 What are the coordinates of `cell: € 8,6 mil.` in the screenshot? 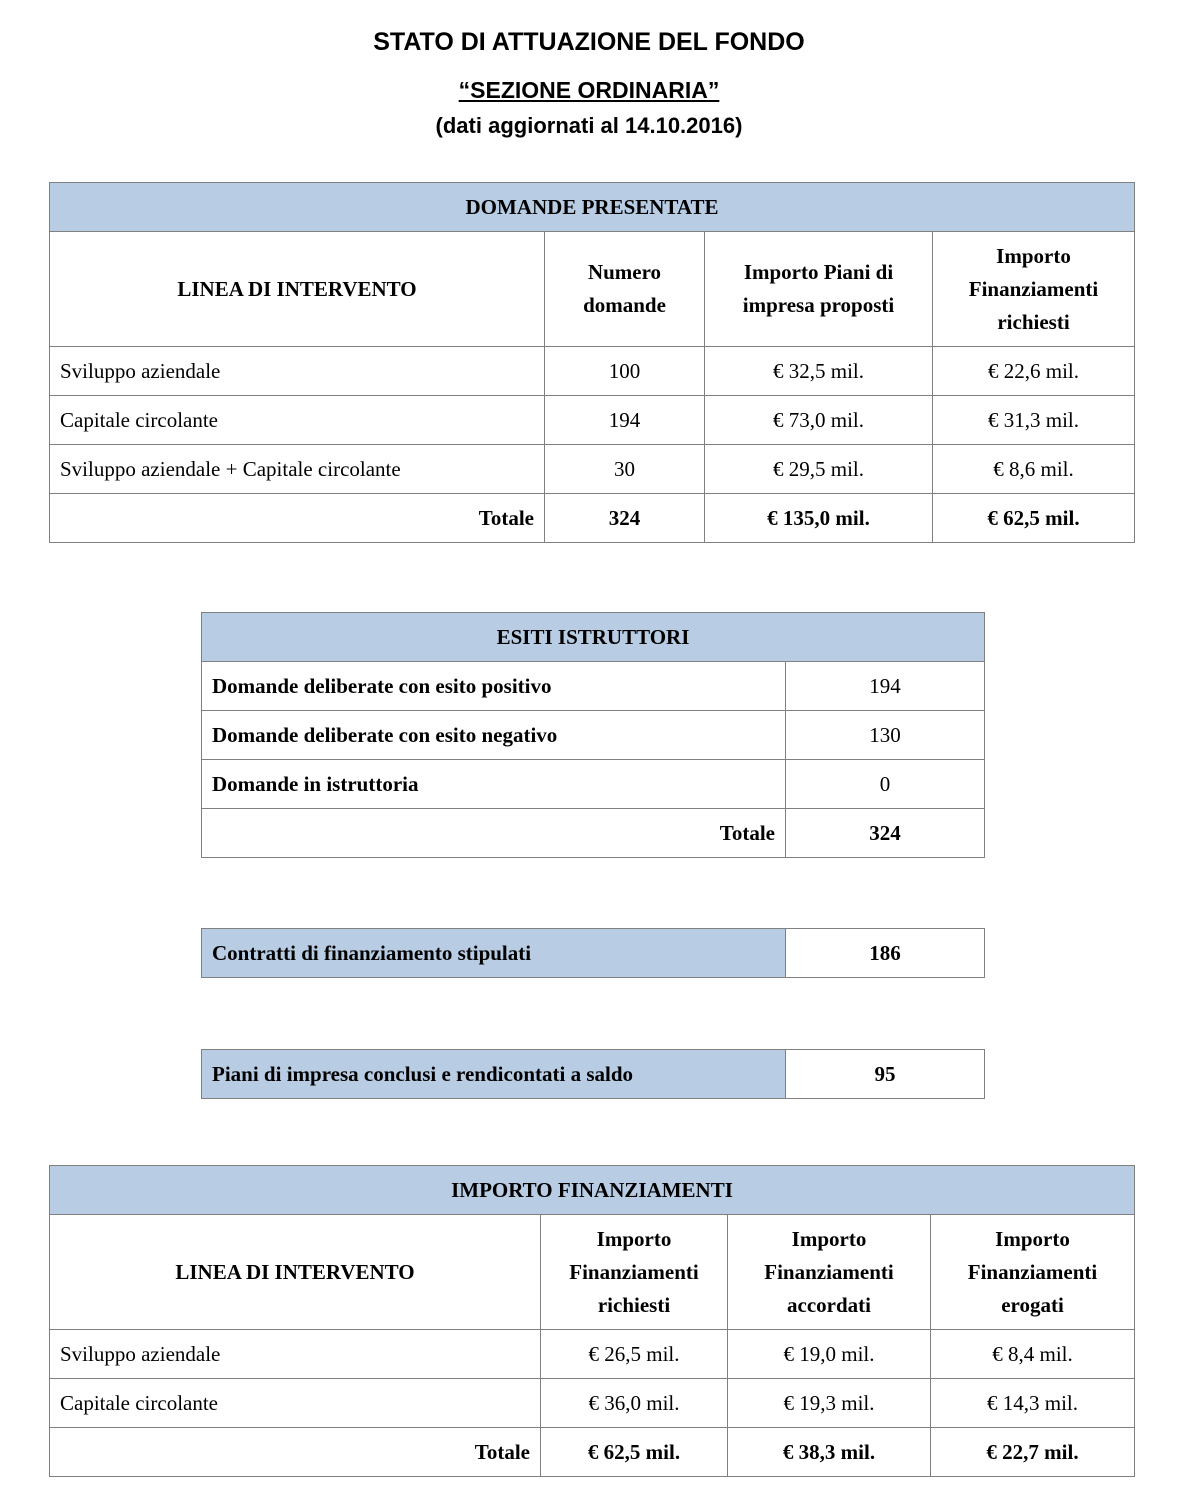 It's located at (1033, 469).